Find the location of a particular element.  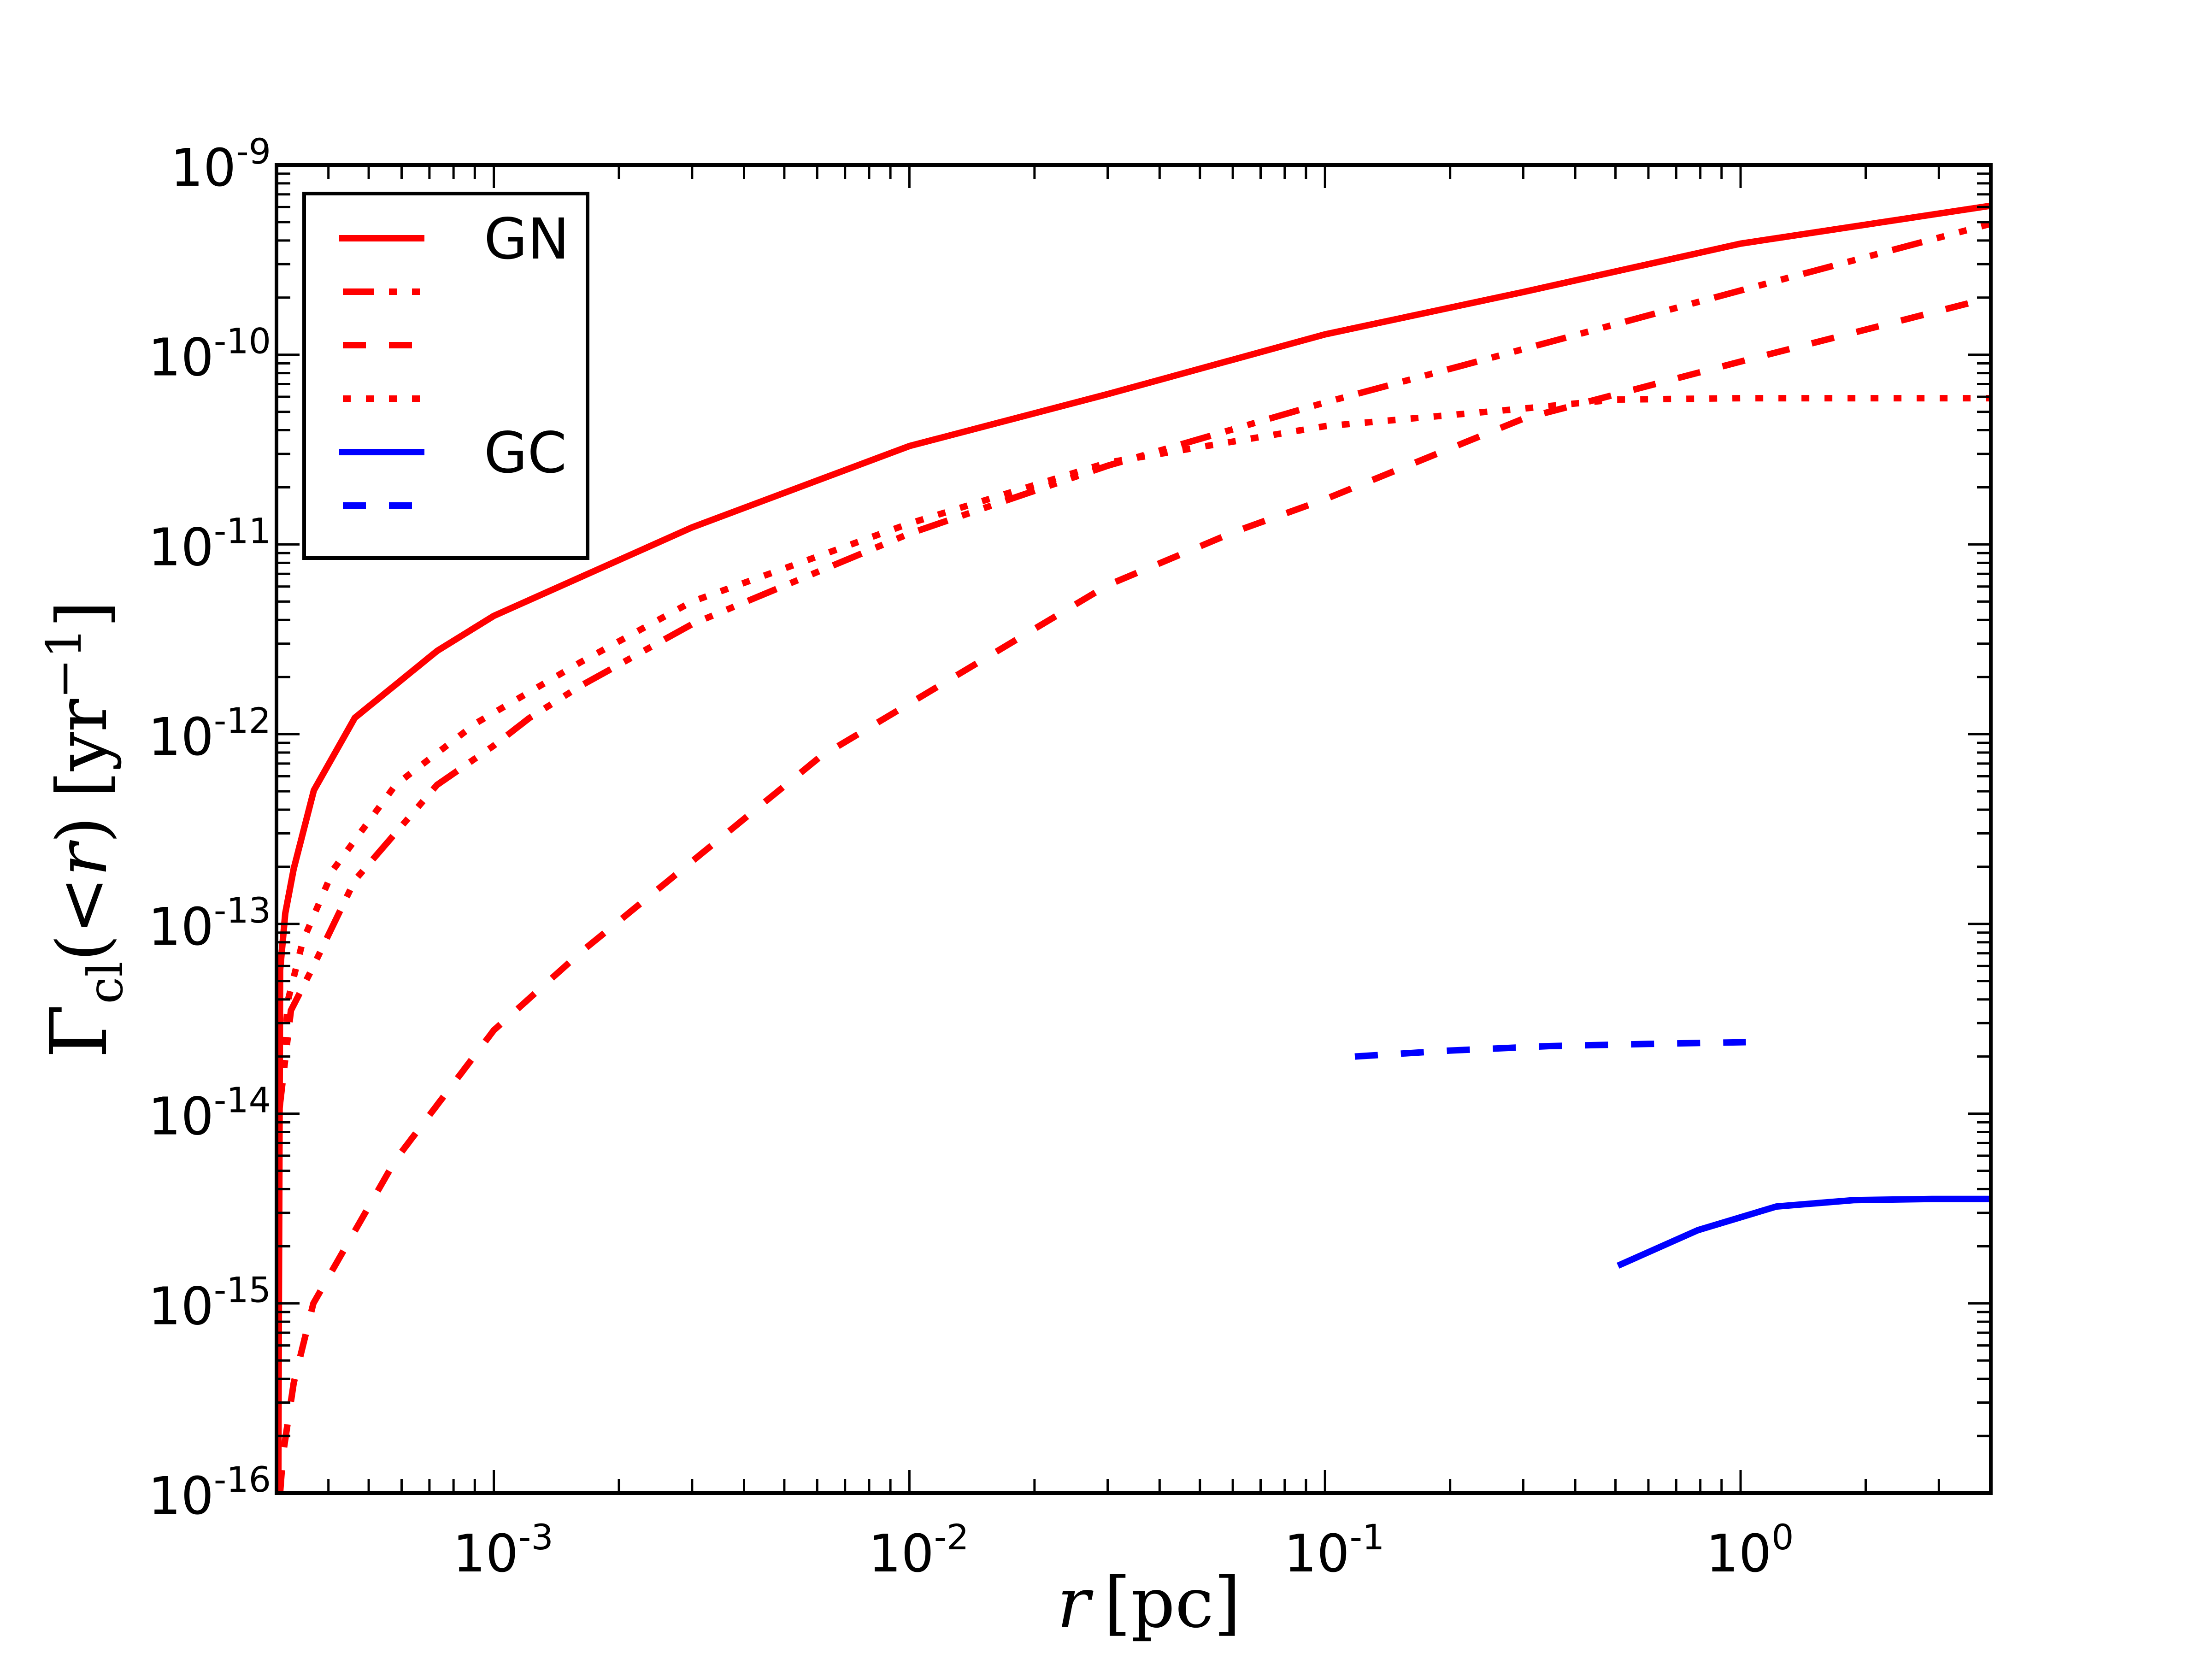

series-line-4-gc is located at coordinates (1804, 1232).